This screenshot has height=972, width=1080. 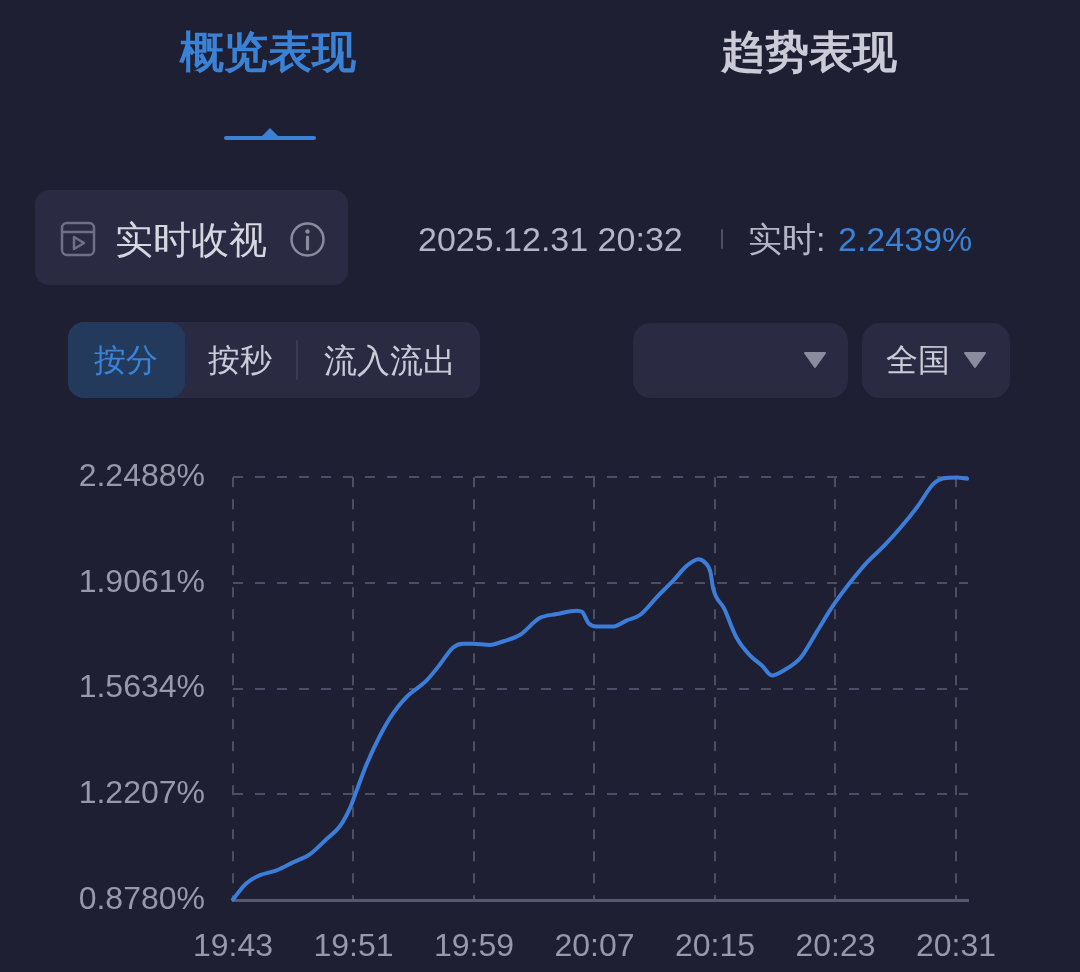 What do you see at coordinates (956, 945) in the screenshot?
I see `x-tick-label: 20:31` at bounding box center [956, 945].